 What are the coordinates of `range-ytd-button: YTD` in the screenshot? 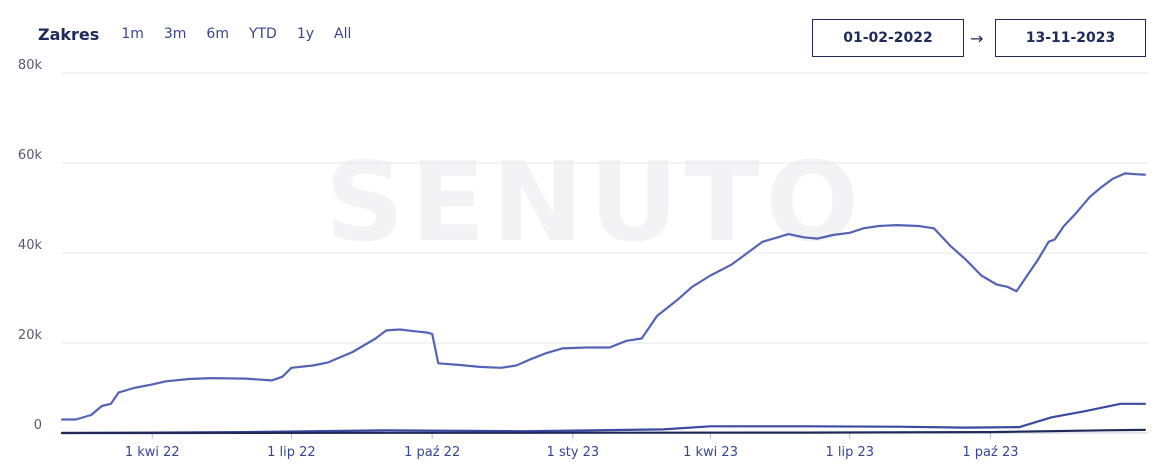 It's located at (262, 34).